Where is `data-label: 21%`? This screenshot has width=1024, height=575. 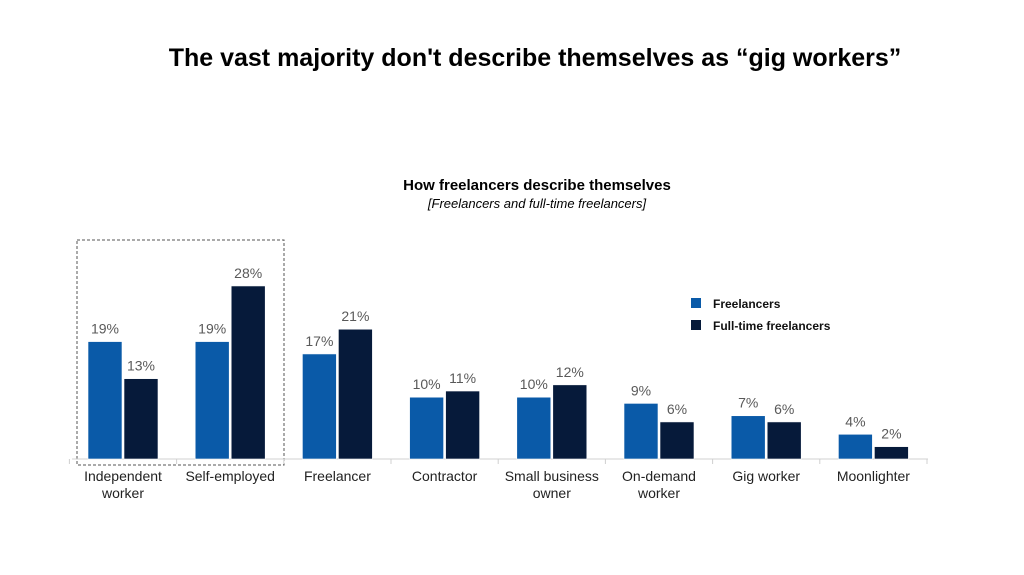
data-label: 21% is located at coordinates (355, 316).